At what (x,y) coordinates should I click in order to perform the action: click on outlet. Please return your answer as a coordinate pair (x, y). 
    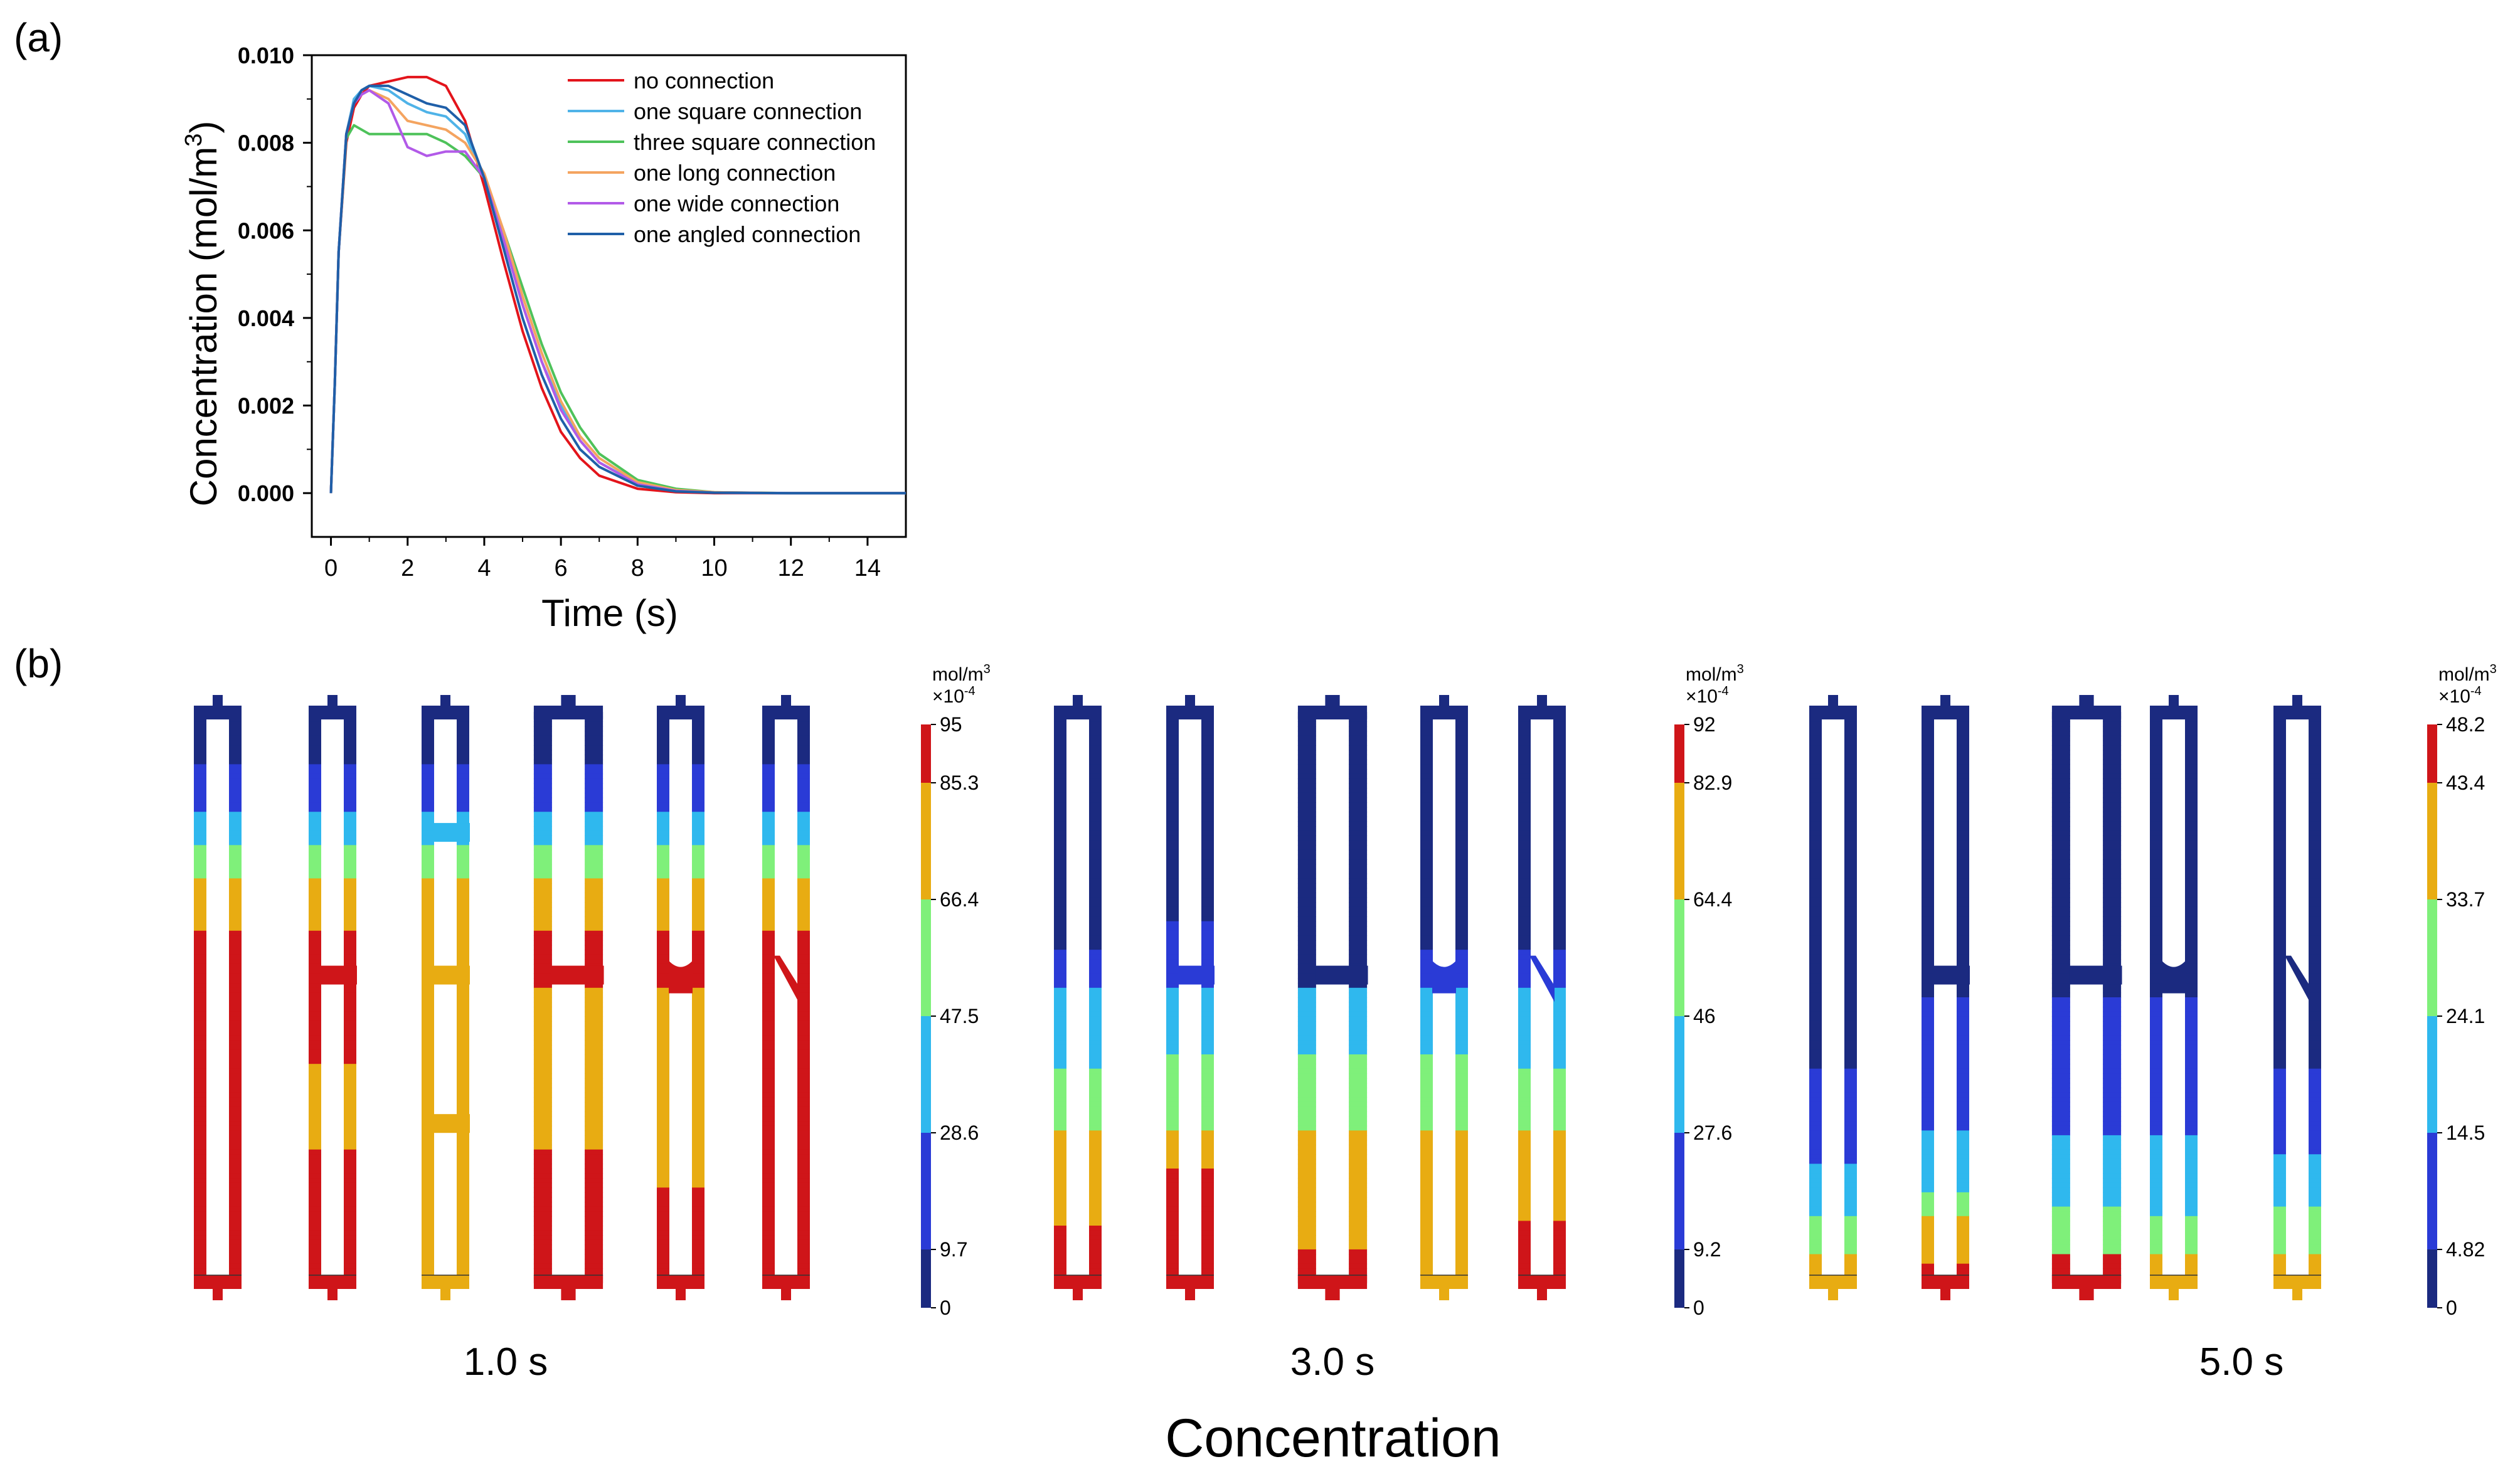
    Looking at the image, I should click on (218, 1294).